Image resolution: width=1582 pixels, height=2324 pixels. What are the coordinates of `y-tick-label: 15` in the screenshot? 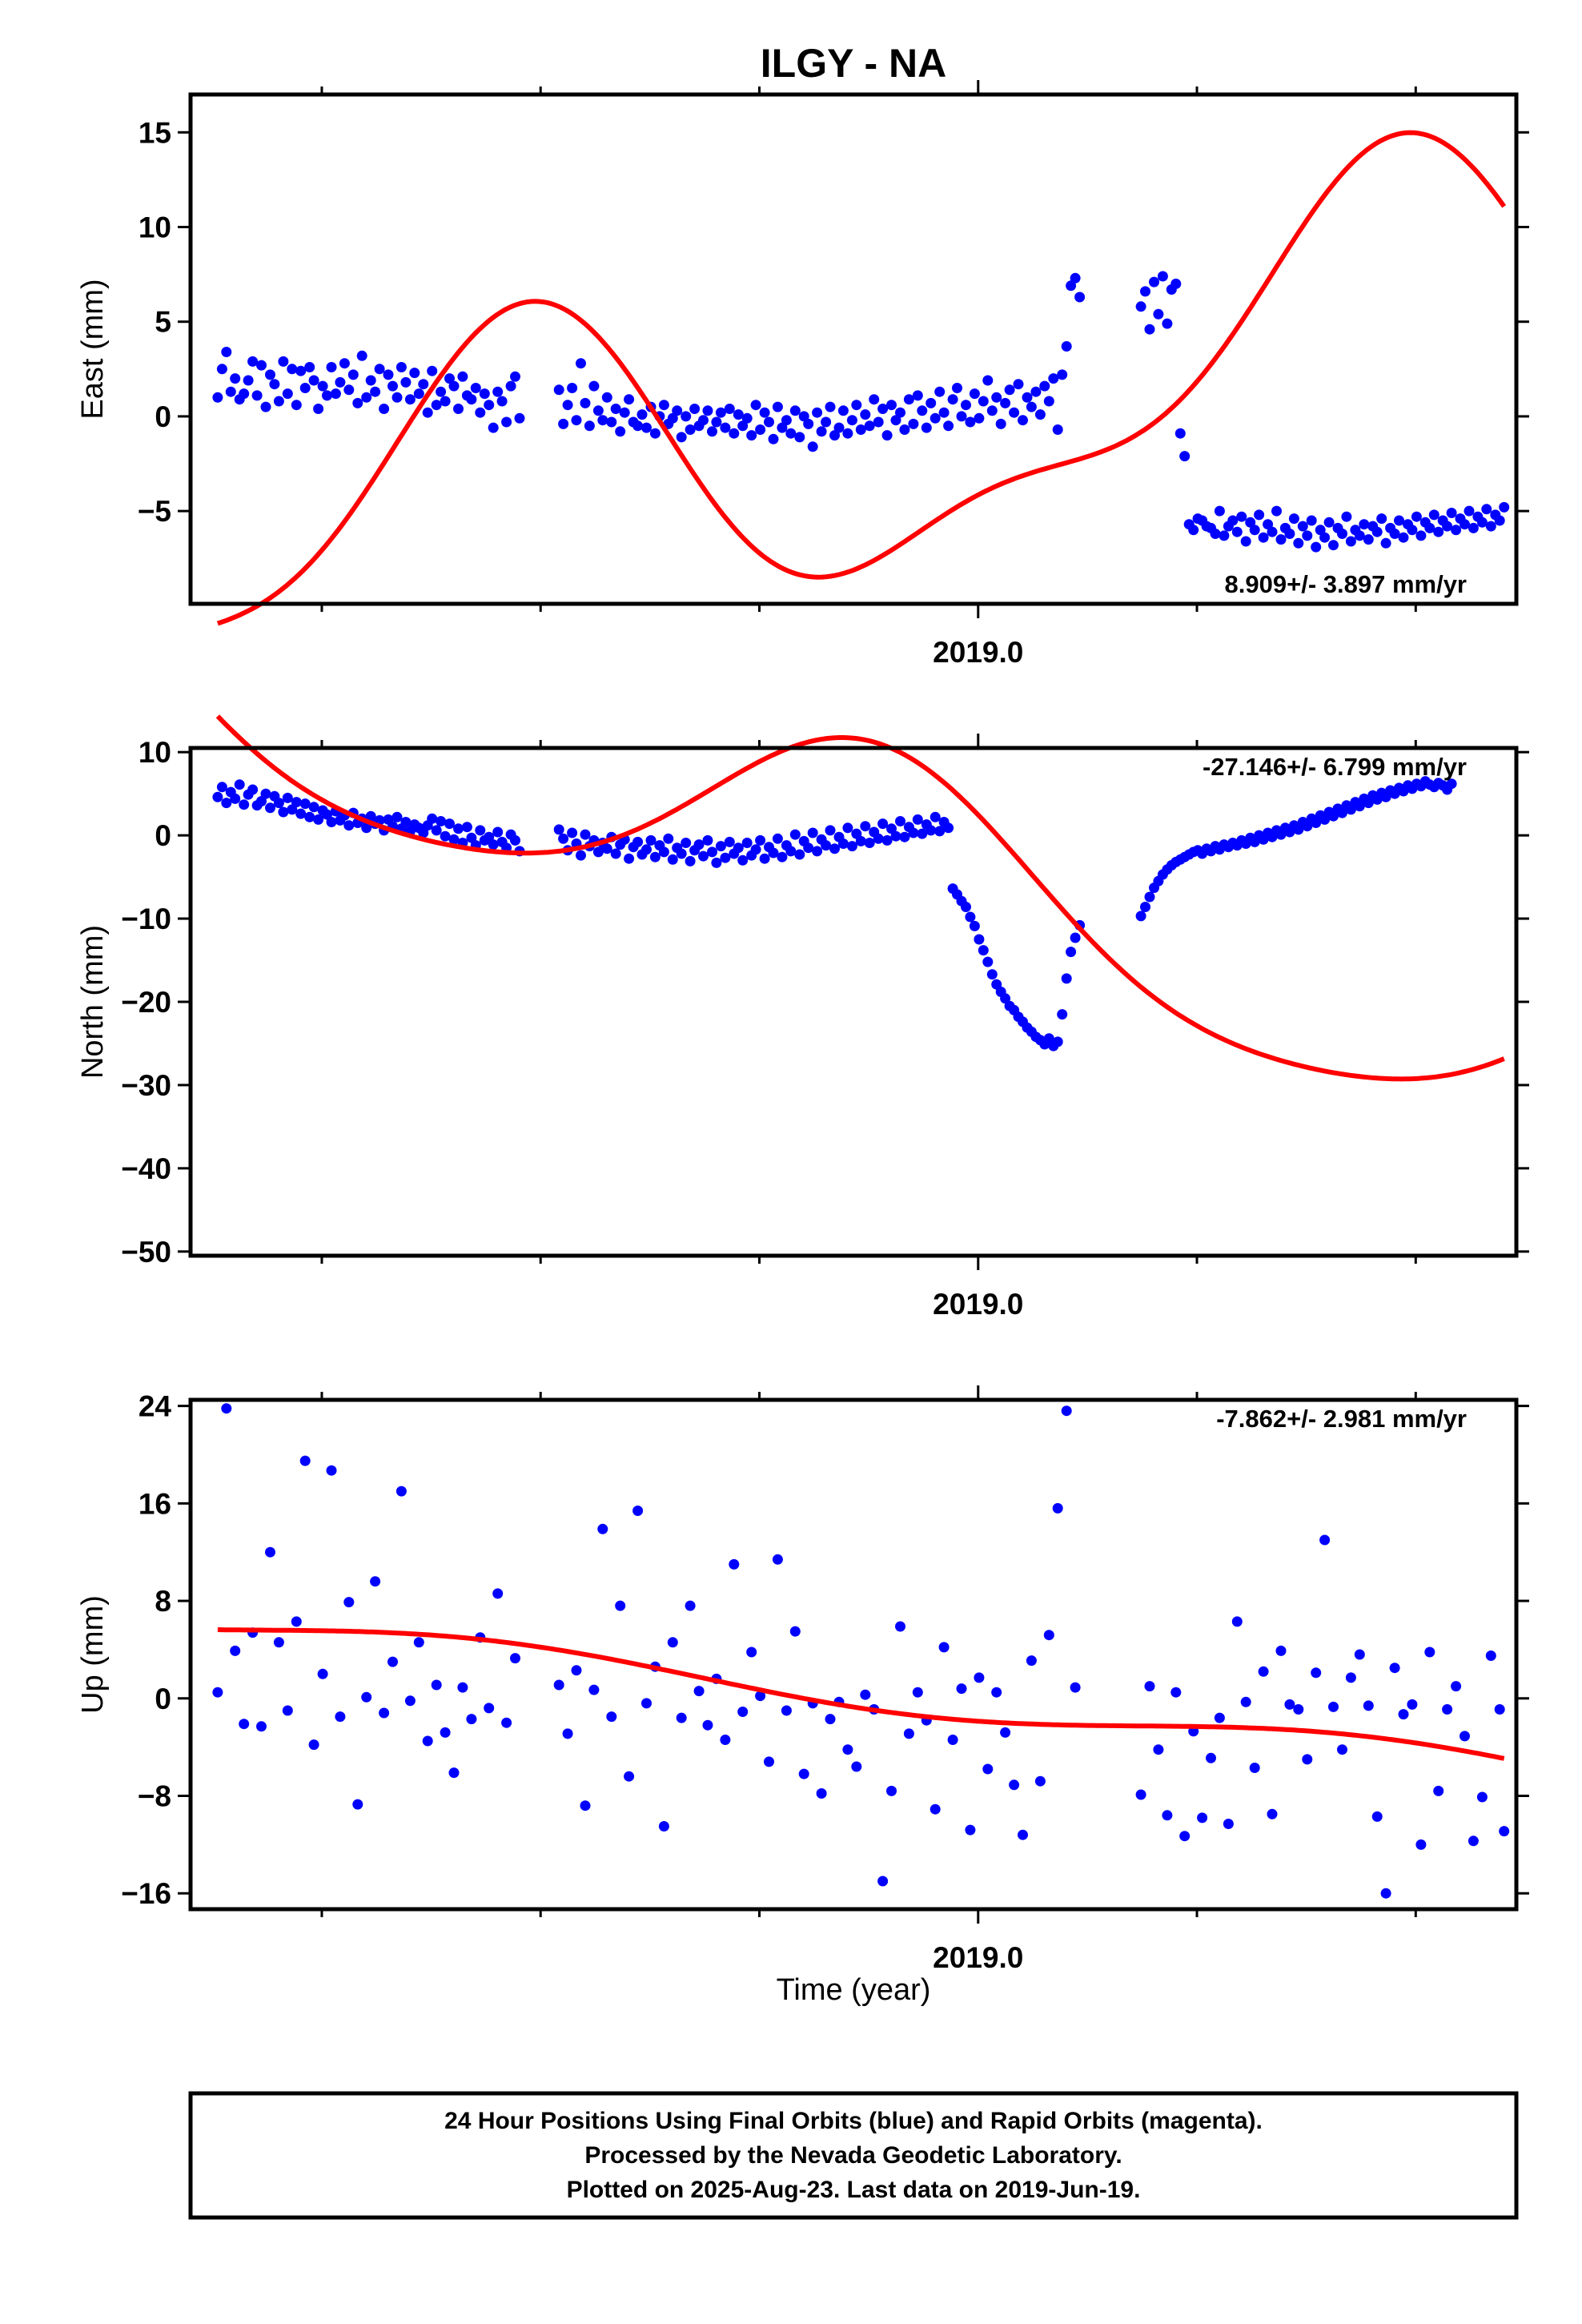 It's located at (155, 132).